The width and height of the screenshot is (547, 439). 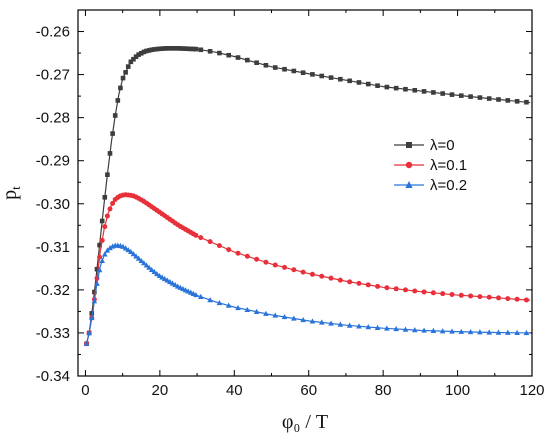 I want to click on x-tick-label: 20, so click(x=160, y=390).